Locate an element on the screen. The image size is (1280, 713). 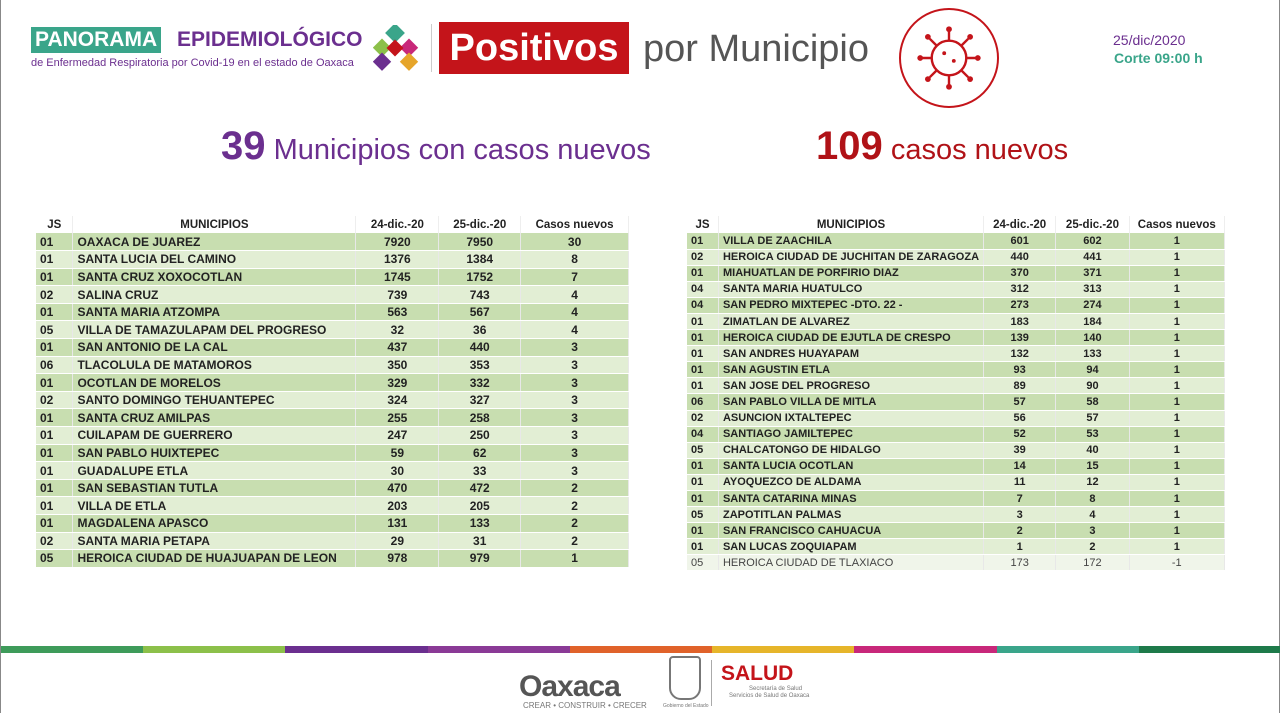
header-divider is located at coordinates (431, 48).